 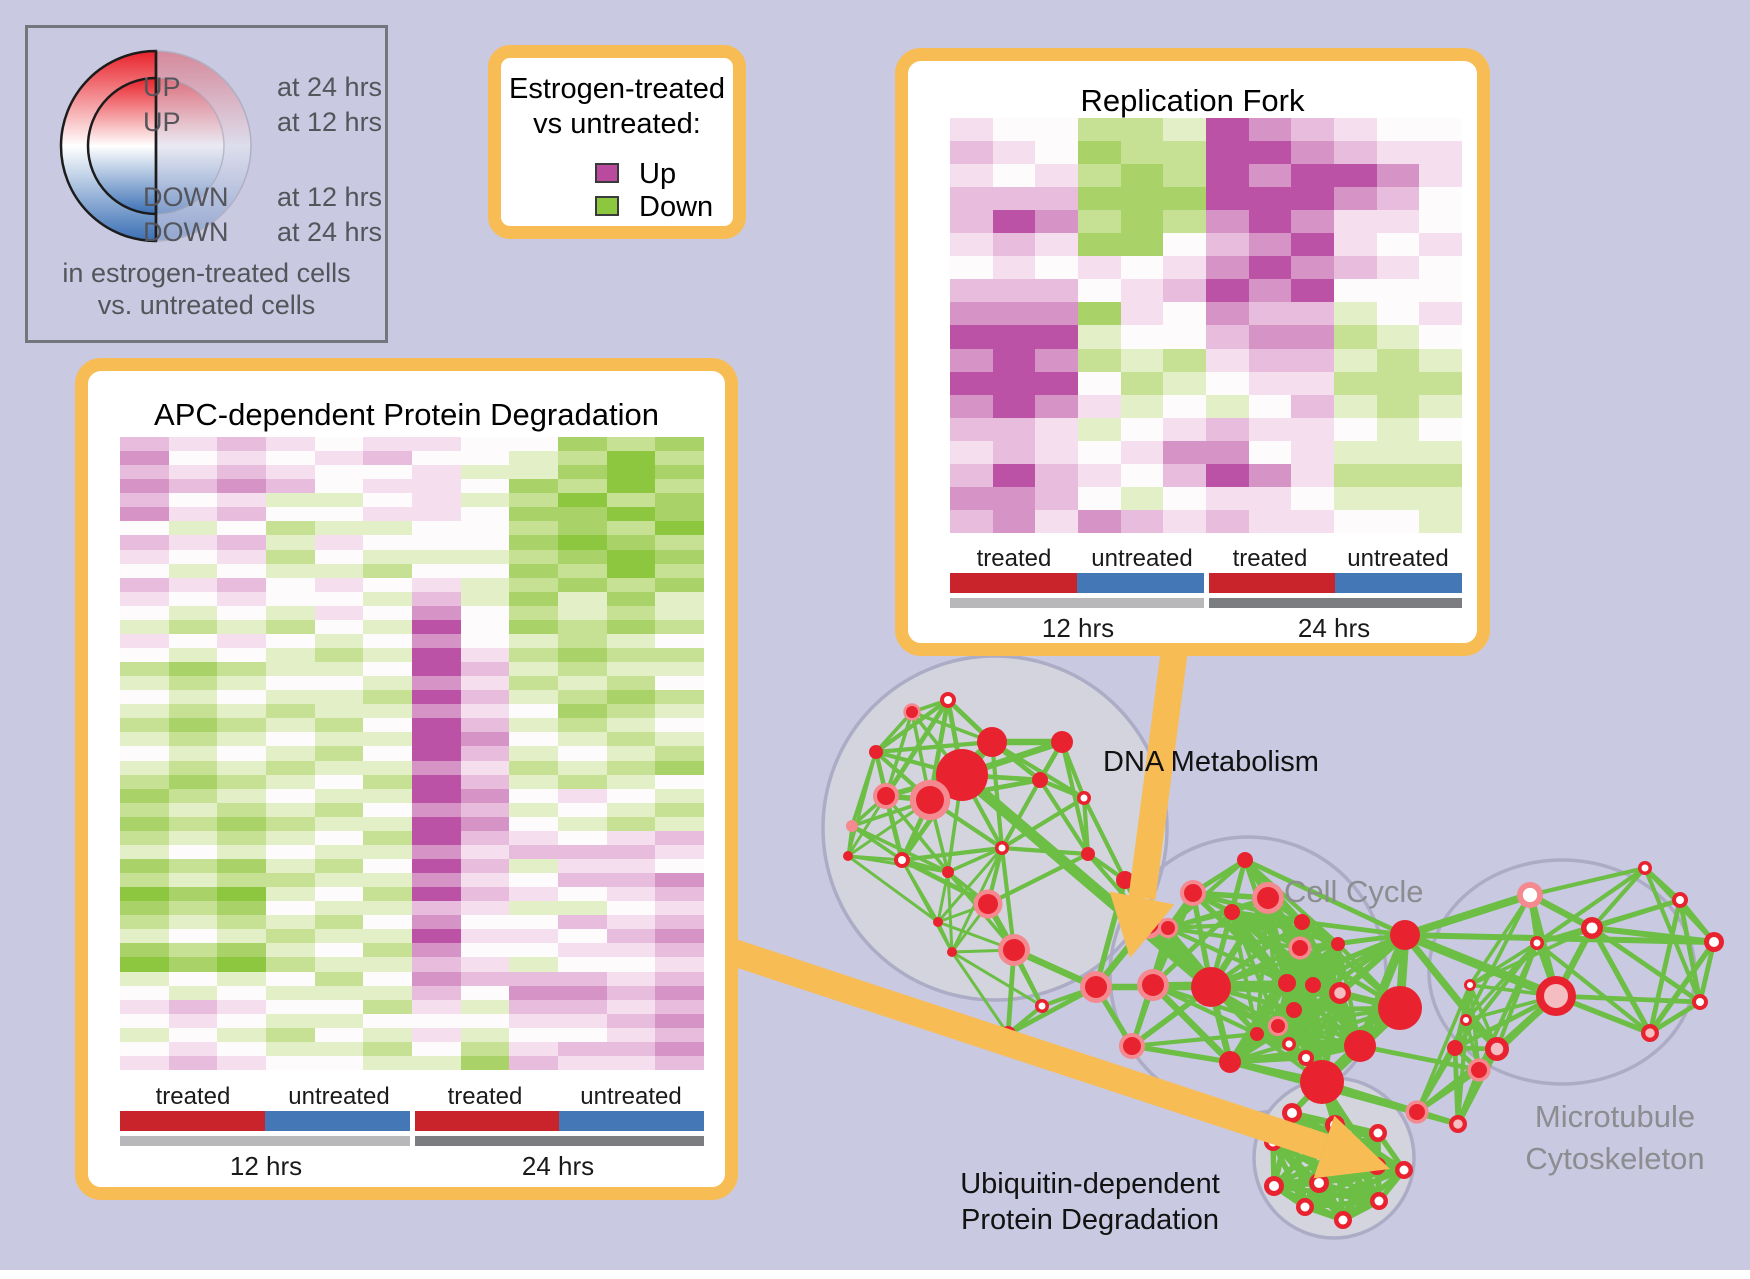 I want to click on time-label: at 24 hrs, so click(x=330, y=232).